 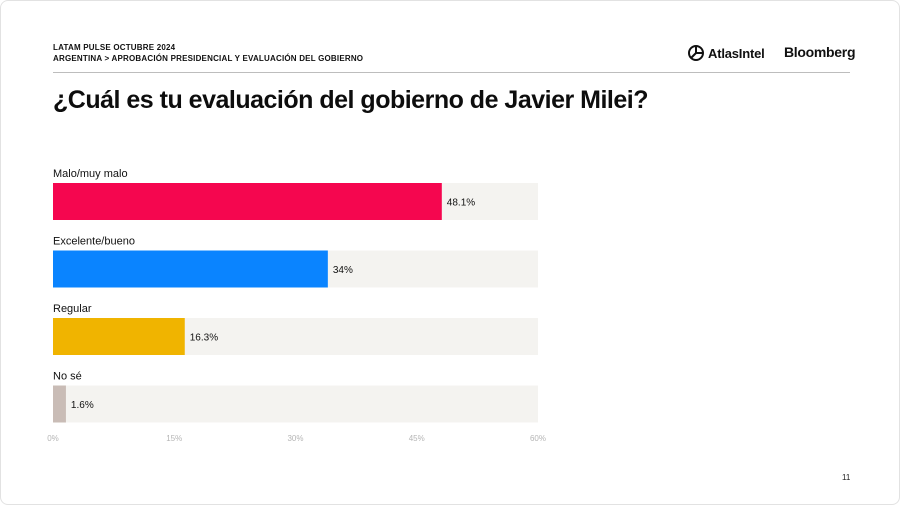 I want to click on x-tick-label: 45%, so click(x=417, y=438).